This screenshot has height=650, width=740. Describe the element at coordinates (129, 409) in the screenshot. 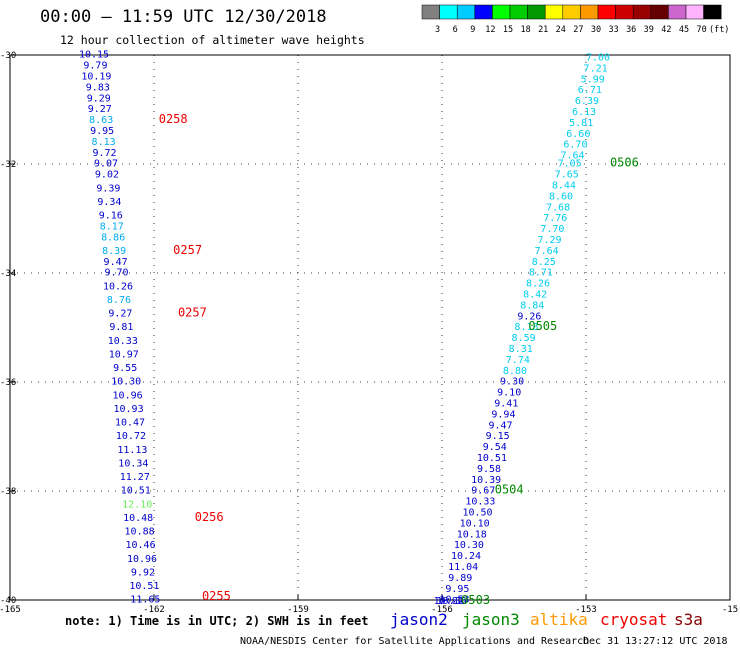

I see `data-point-value: 10.93` at that location.